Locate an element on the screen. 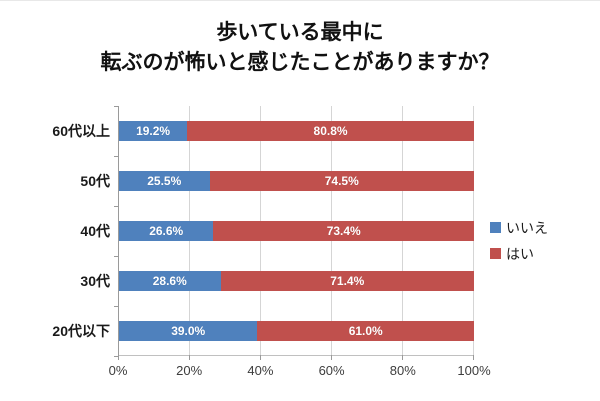 The width and height of the screenshot is (600, 401). bar-segment-いいえ: 19.2% is located at coordinates (153, 131).